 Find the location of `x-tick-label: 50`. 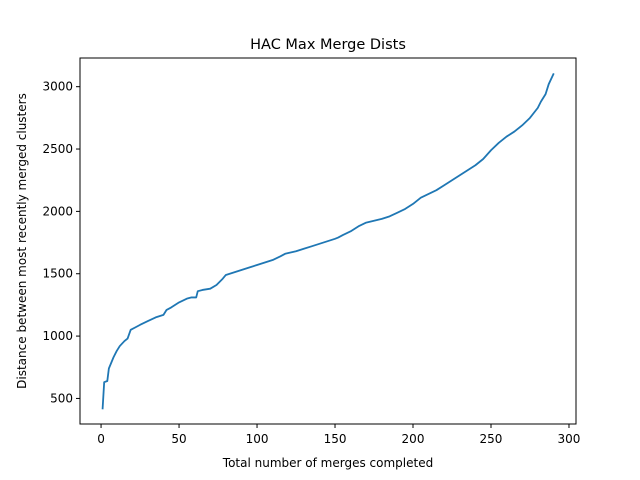

x-tick-label: 50 is located at coordinates (178, 439).